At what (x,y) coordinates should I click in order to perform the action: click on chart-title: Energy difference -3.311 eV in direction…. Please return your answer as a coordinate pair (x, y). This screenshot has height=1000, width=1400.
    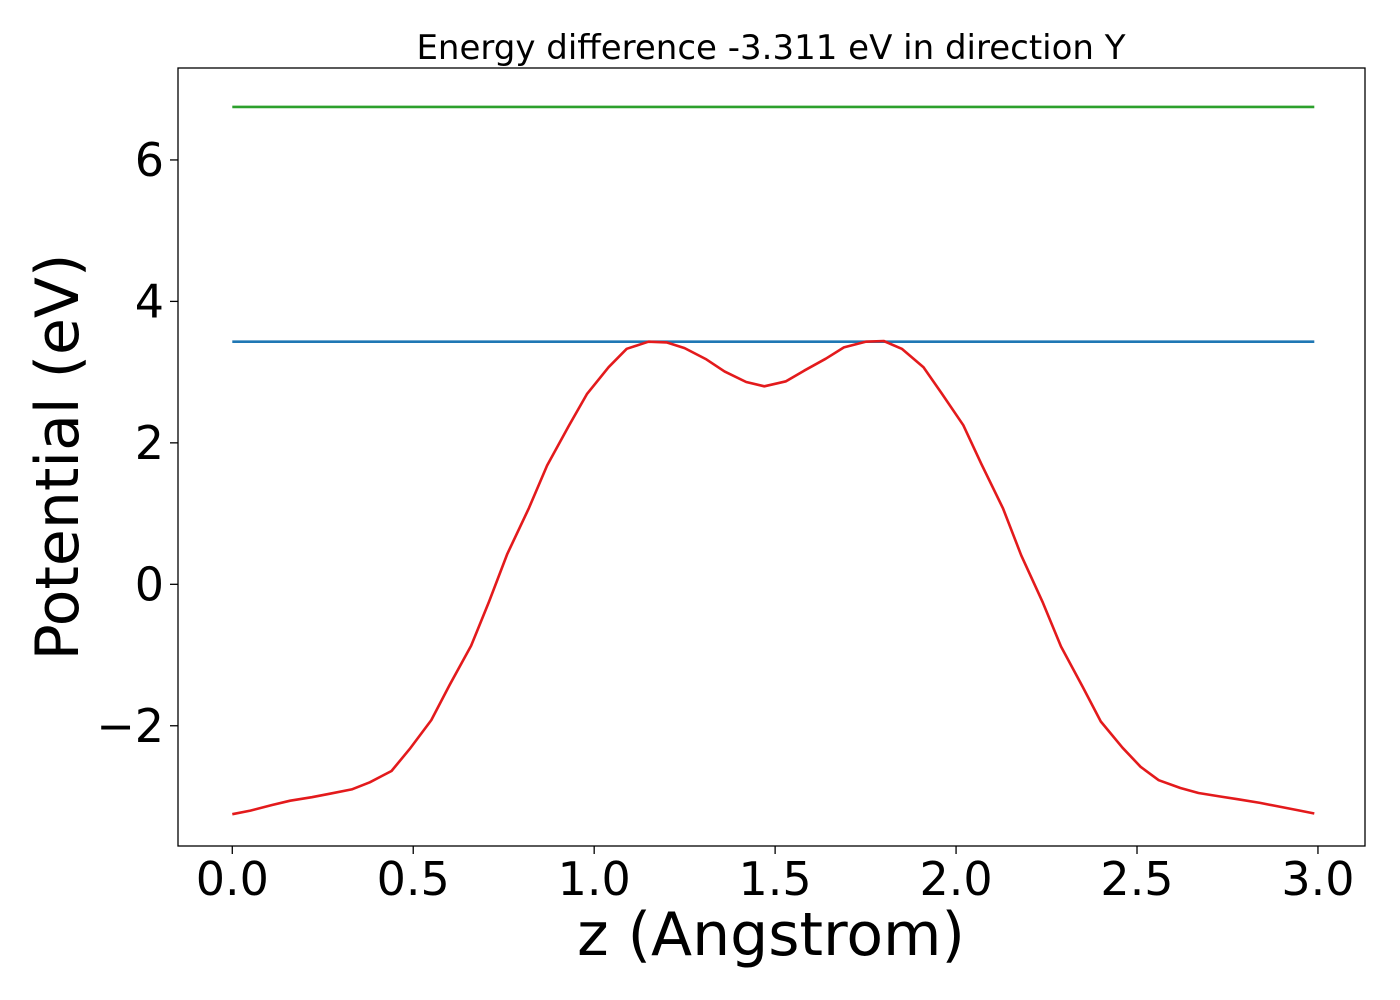
    Looking at the image, I should click on (770, 48).